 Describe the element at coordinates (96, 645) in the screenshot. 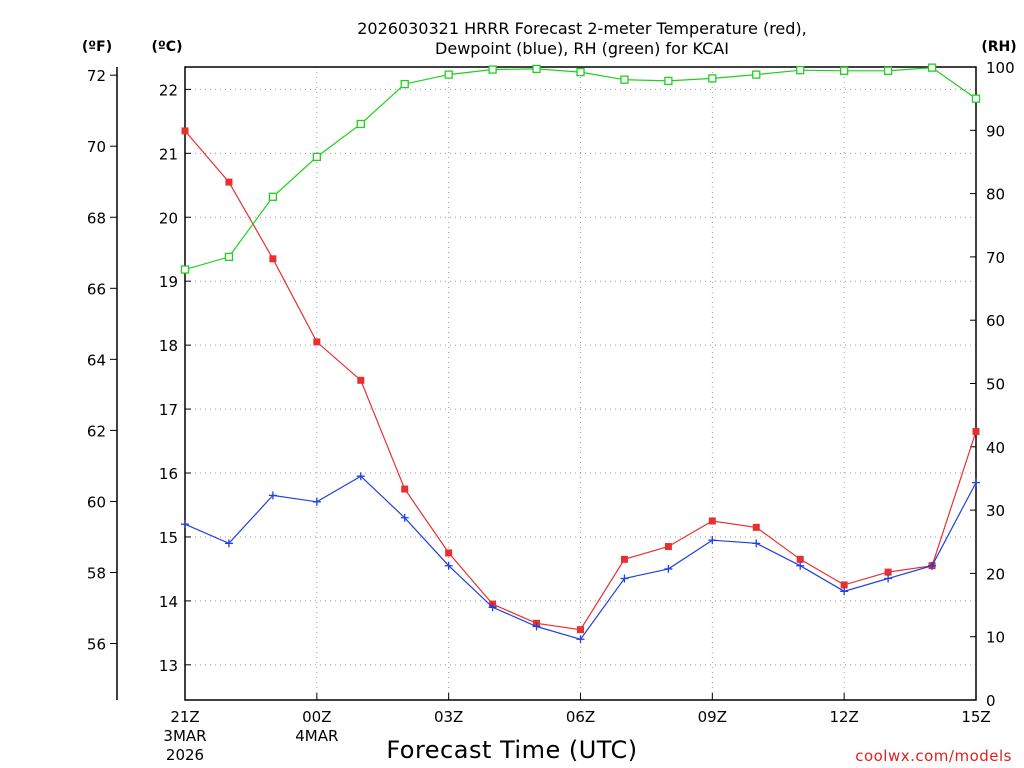

I see `fahrenheit-tick-label: 56` at that location.